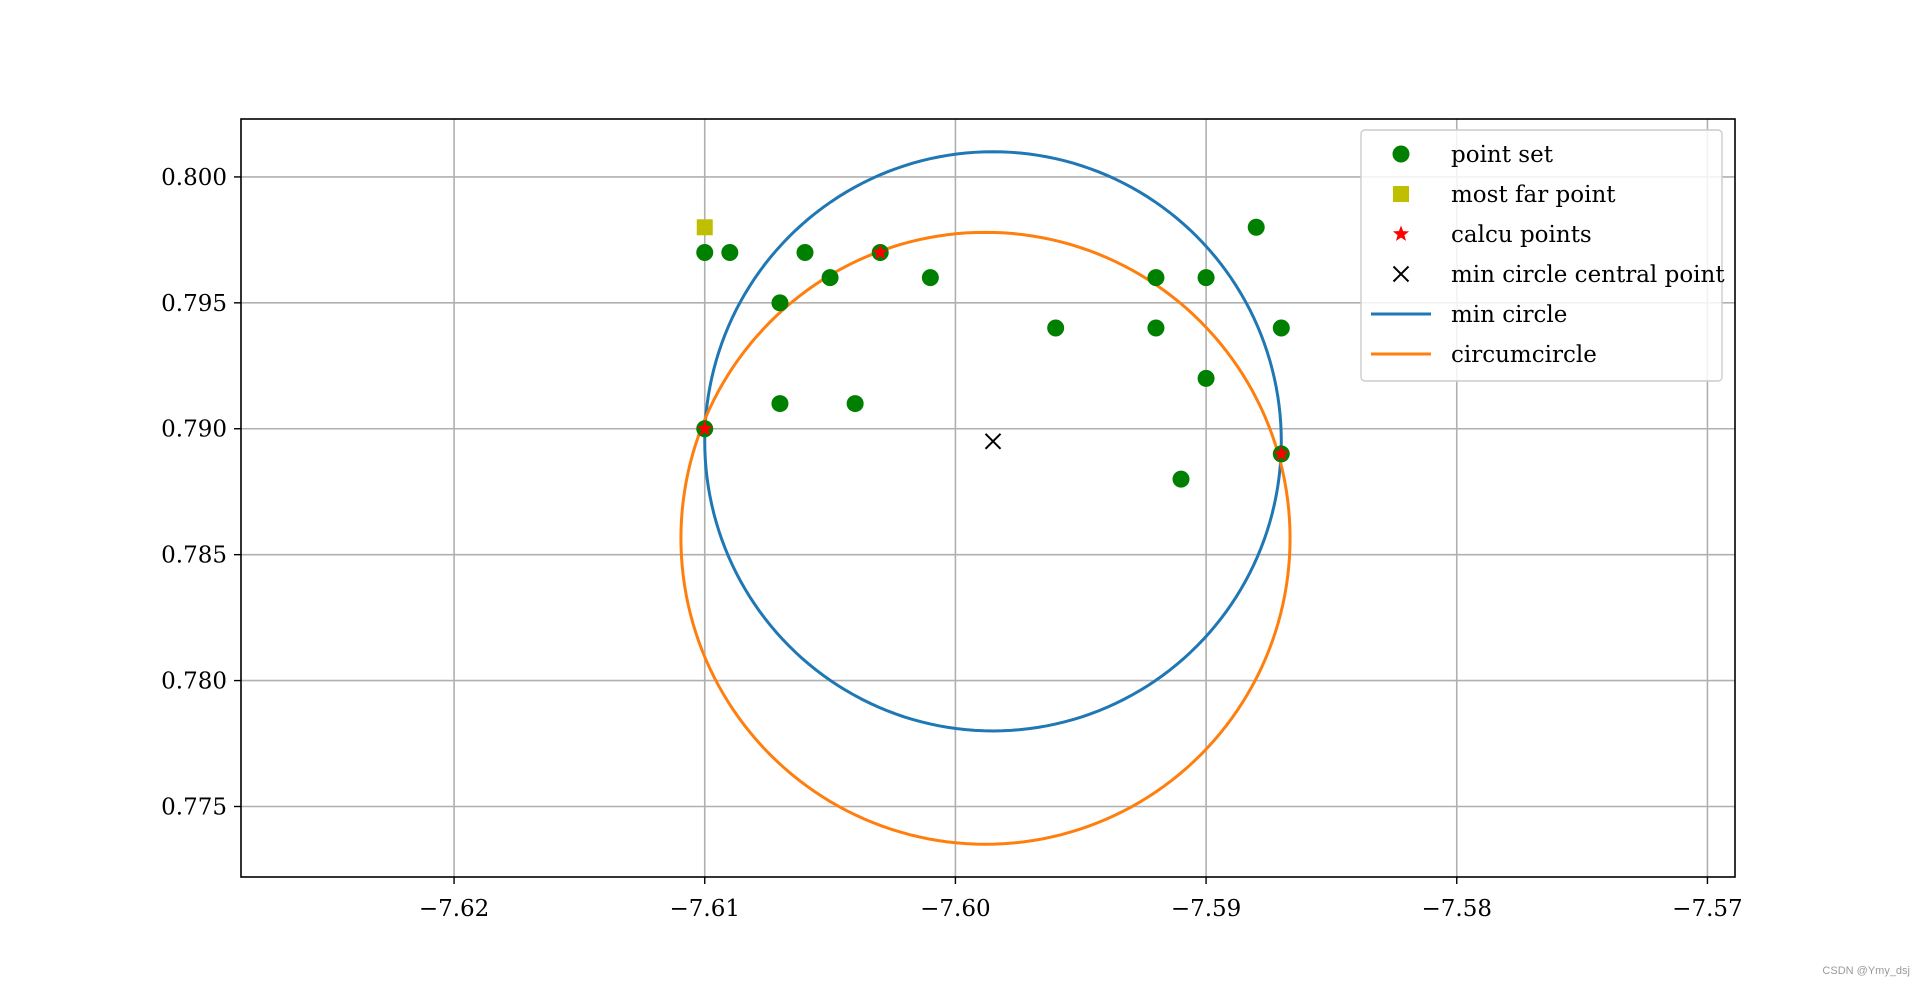  I want to click on y-tick-label: 0.785, so click(194, 556).